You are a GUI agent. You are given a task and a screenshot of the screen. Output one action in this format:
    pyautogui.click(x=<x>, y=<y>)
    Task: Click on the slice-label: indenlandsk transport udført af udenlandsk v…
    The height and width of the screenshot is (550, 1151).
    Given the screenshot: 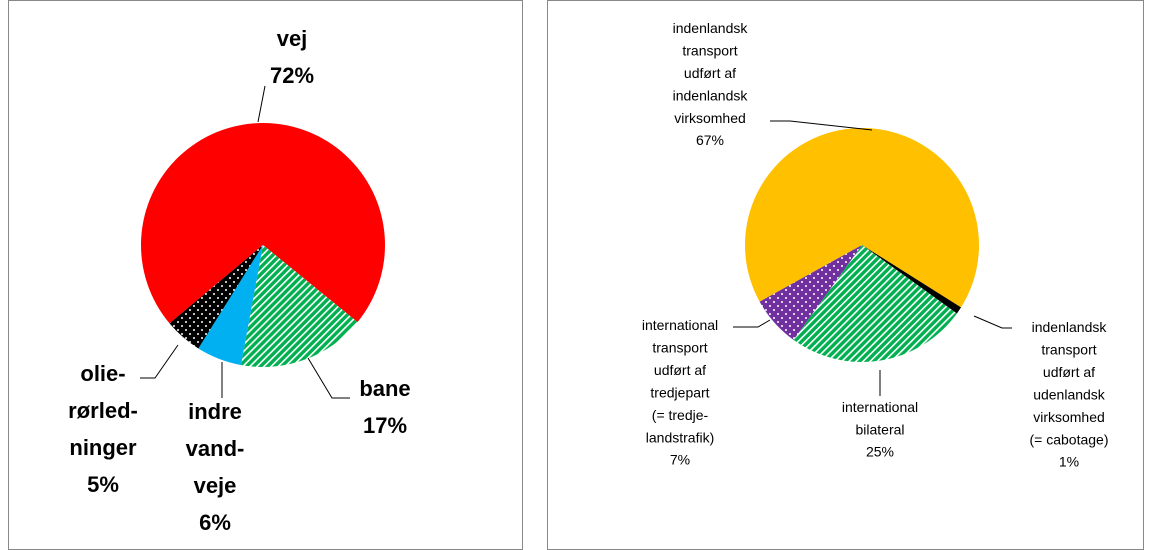 What is the action you would take?
    pyautogui.click(x=1069, y=383)
    